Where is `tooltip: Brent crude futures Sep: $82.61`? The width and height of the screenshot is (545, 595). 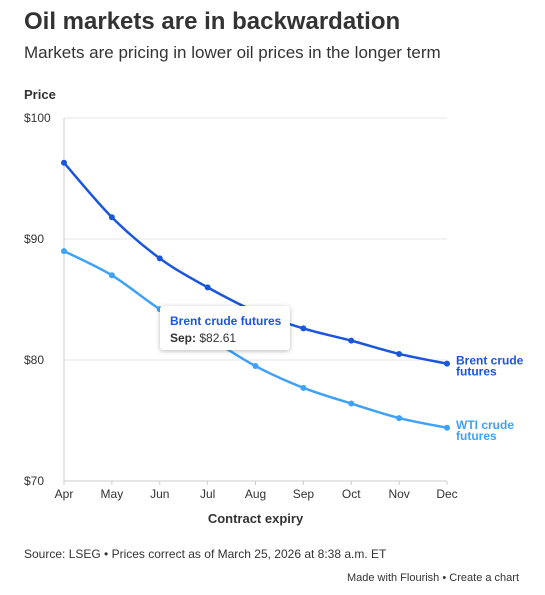
tooltip: Brent crude futures Sep: $82.61 is located at coordinates (225, 328).